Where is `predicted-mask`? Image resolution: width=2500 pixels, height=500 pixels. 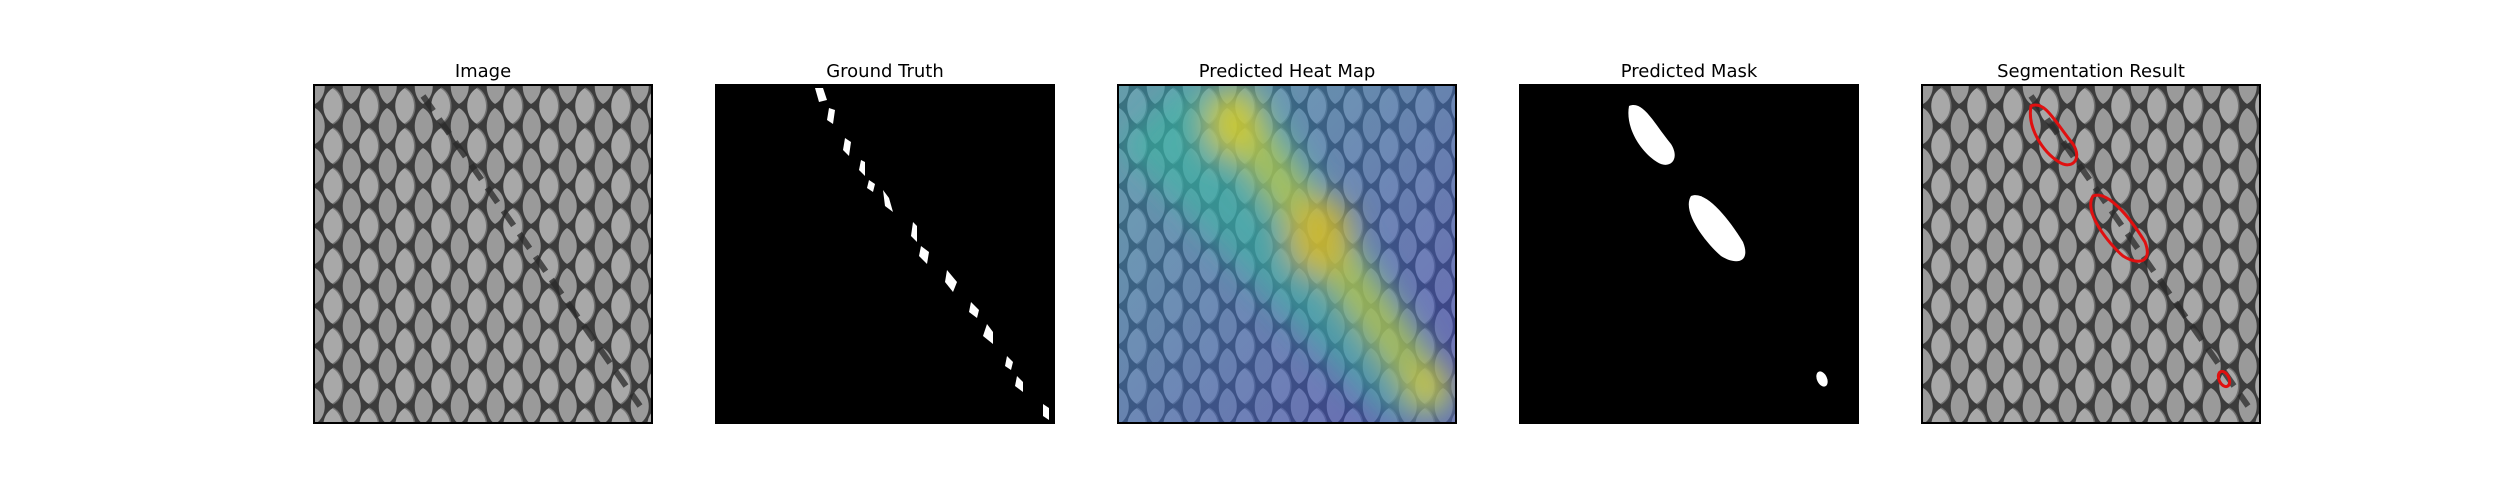
predicted-mask is located at coordinates (1689, 254).